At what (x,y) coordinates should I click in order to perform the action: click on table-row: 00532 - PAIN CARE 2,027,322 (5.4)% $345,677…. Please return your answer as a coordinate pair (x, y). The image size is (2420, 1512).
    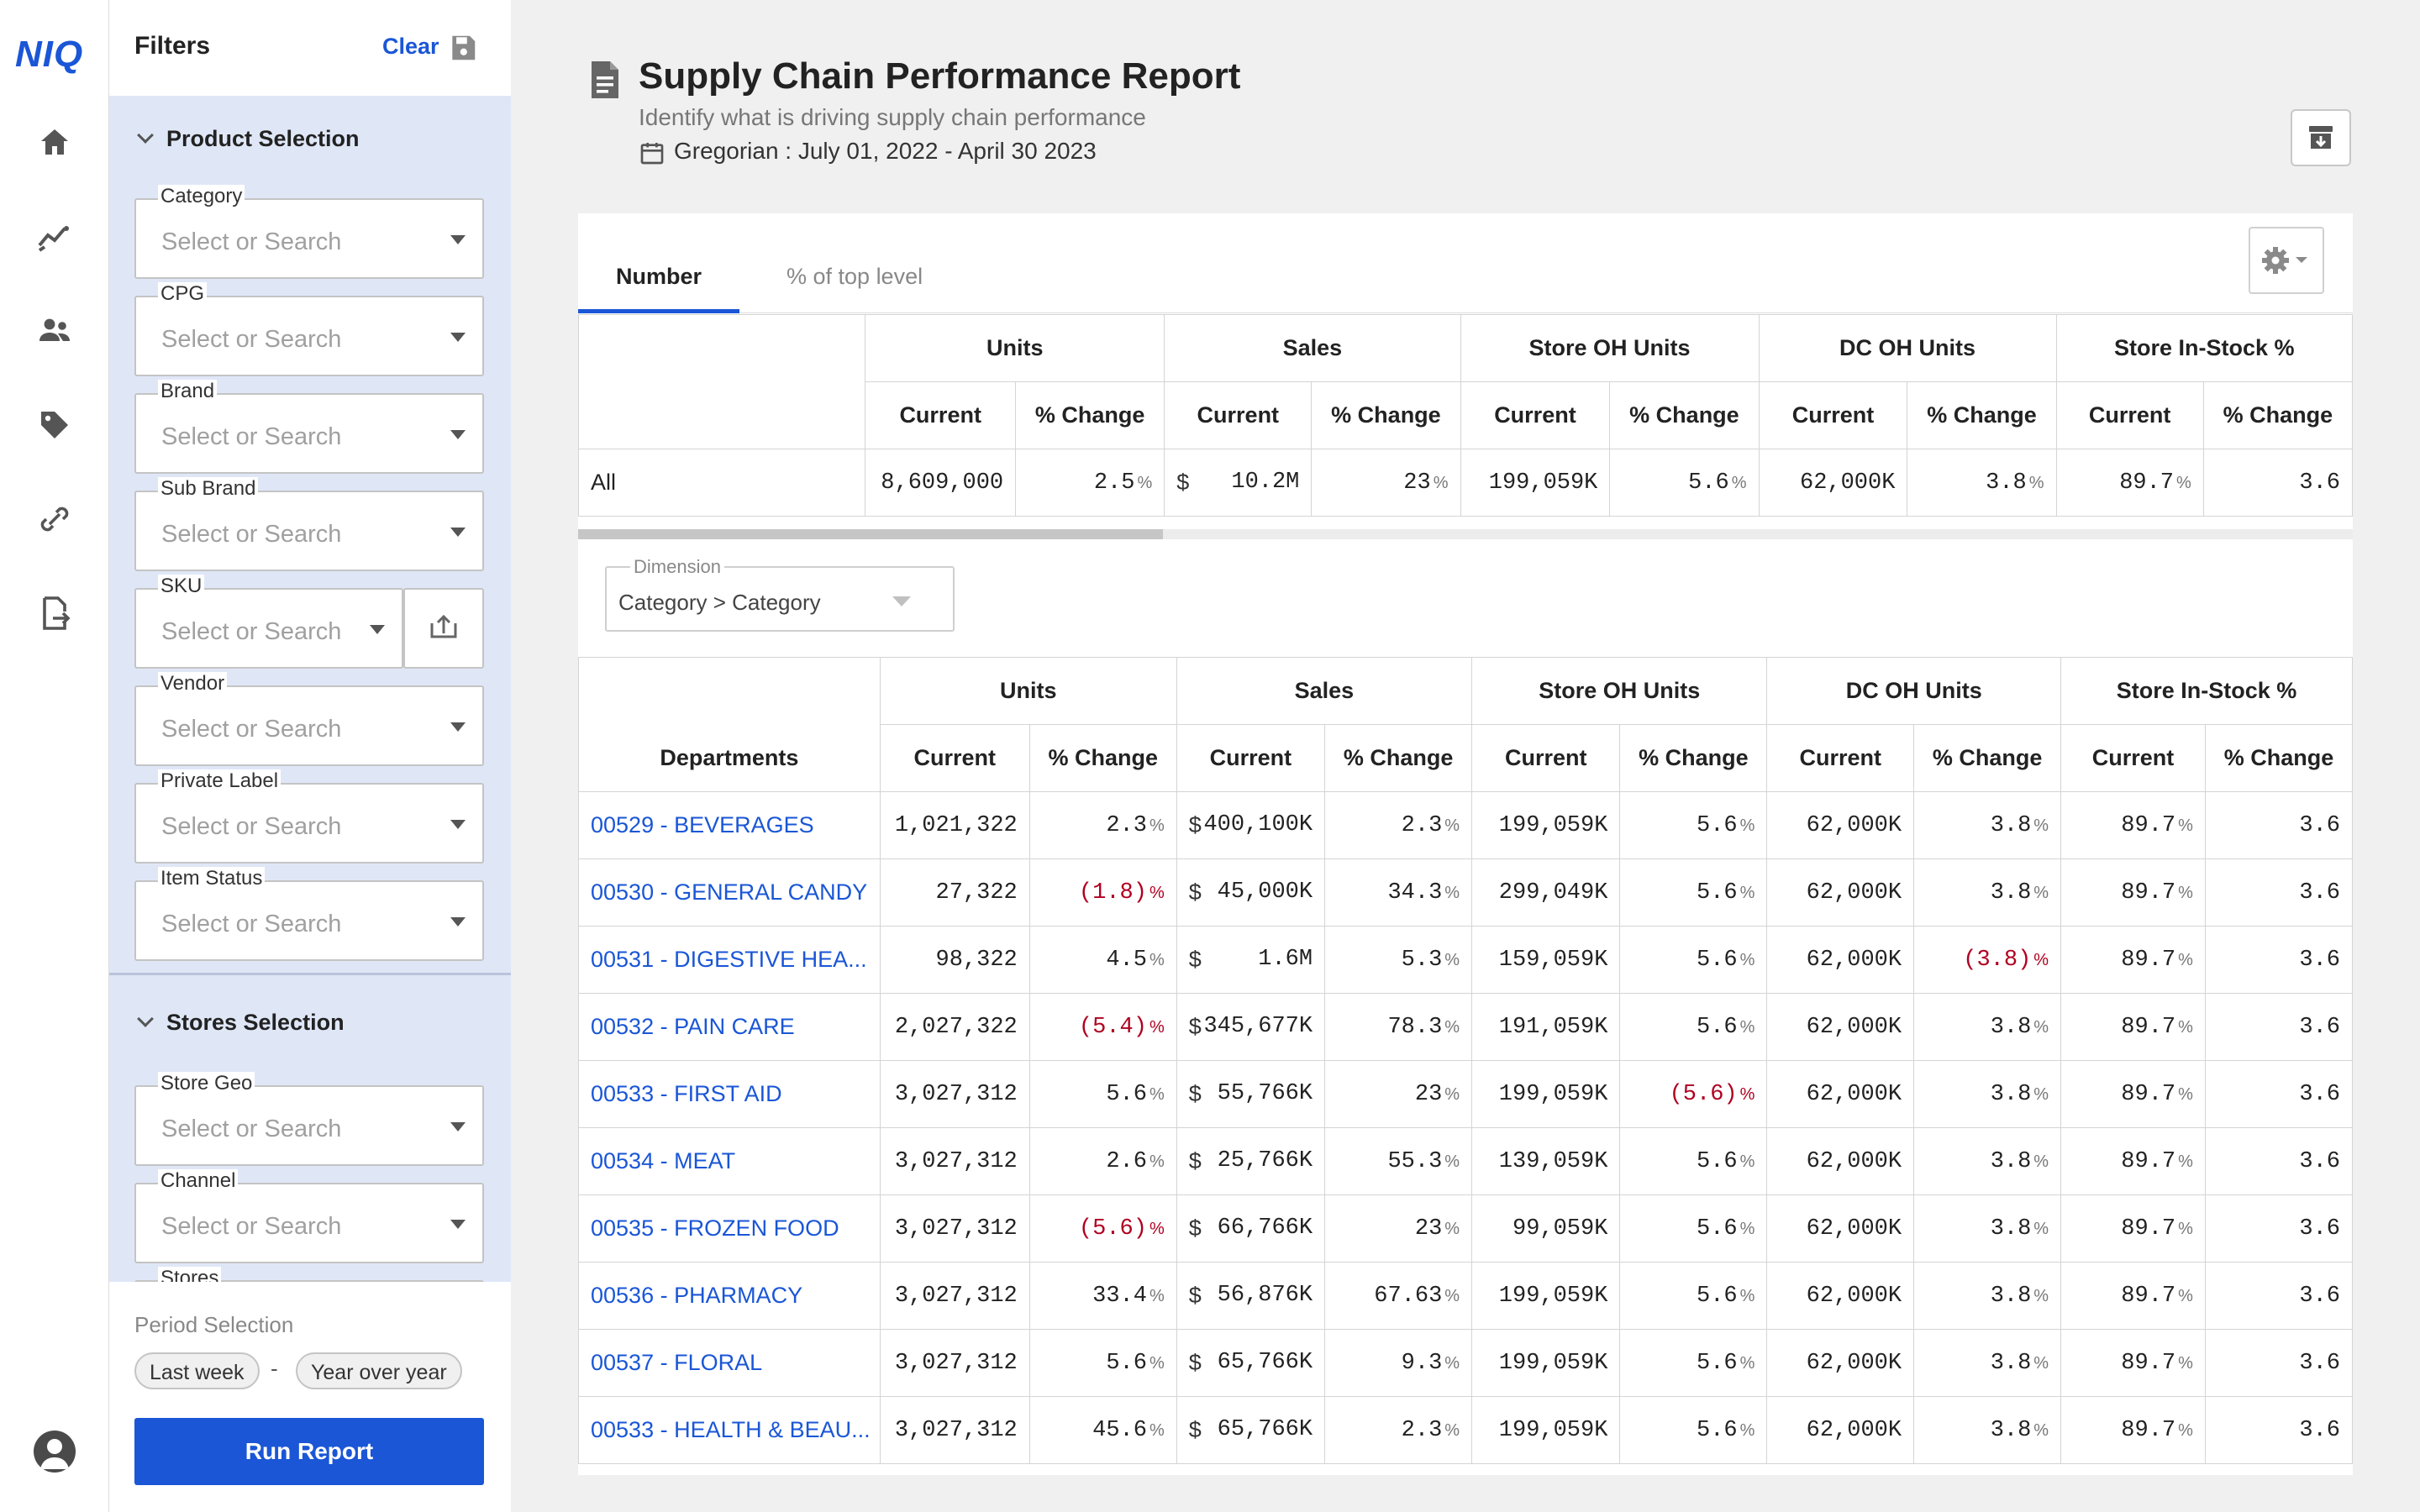
    Looking at the image, I should click on (1466, 1027).